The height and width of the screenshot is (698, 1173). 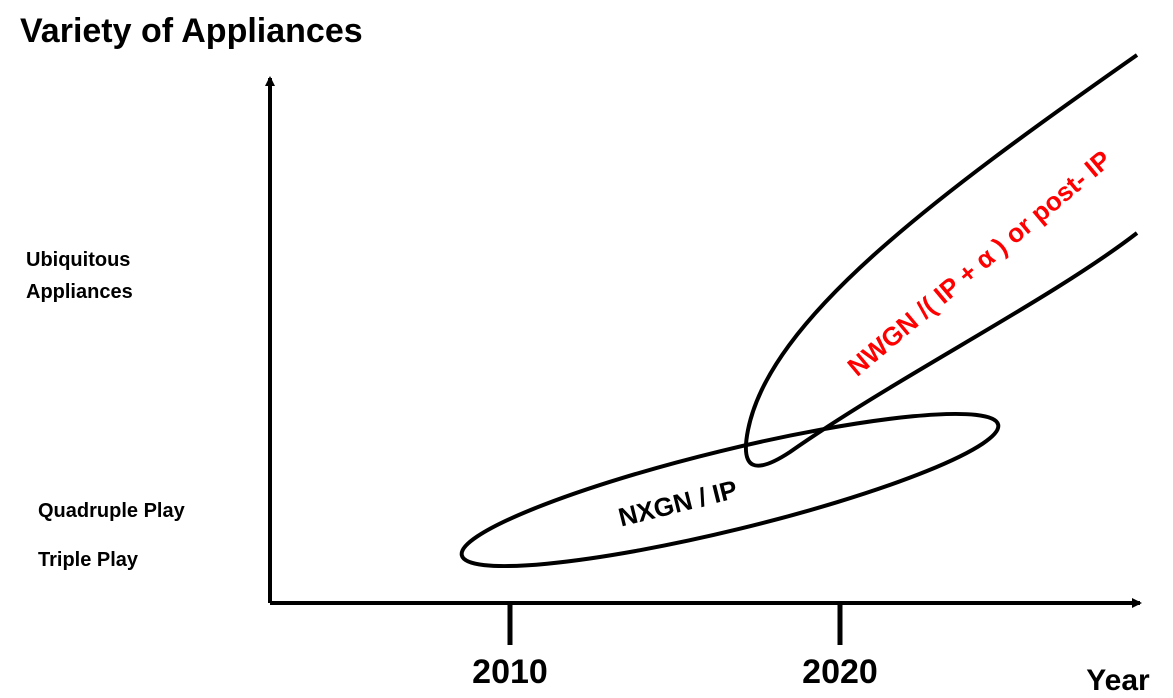 I want to click on y-label: Quadruple Play, so click(x=112, y=511).